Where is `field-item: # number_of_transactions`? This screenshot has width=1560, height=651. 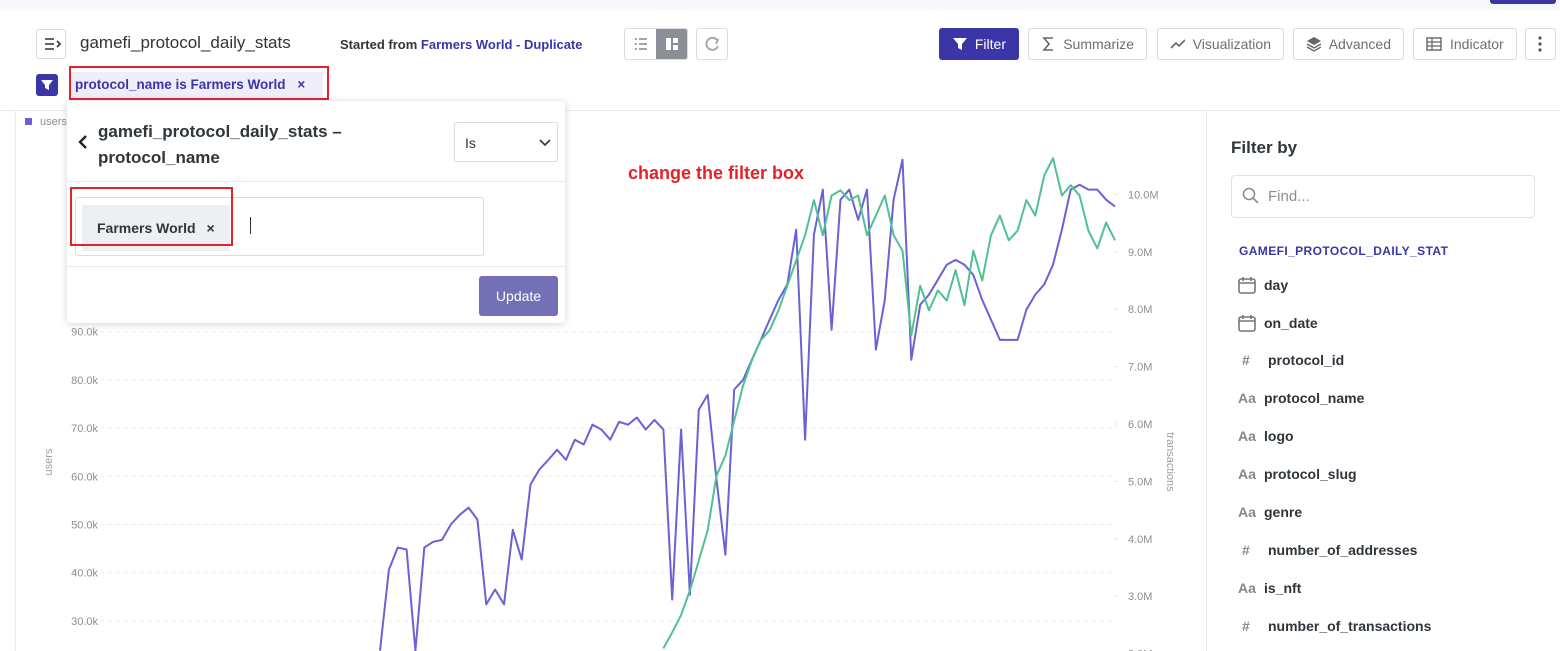 field-item: # number_of_transactions is located at coordinates (1334, 626).